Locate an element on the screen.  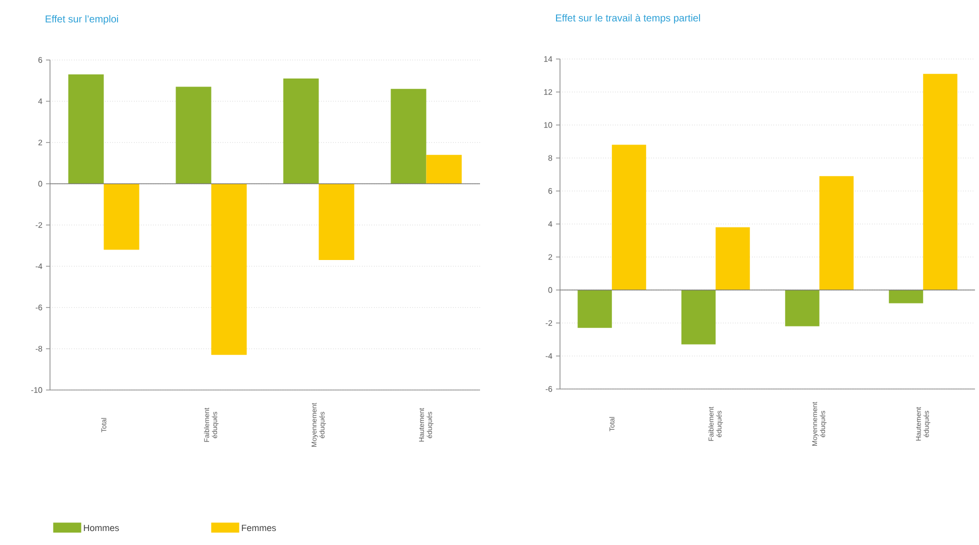
y-tick-label: 10 is located at coordinates (548, 125).